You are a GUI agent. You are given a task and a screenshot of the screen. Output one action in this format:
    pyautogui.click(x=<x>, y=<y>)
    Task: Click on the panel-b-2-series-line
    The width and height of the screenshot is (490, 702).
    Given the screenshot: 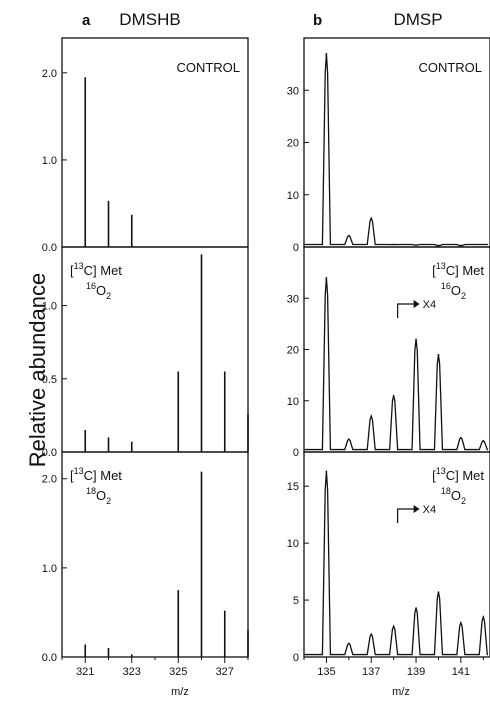 What is the action you would take?
    pyautogui.click(x=396, y=364)
    